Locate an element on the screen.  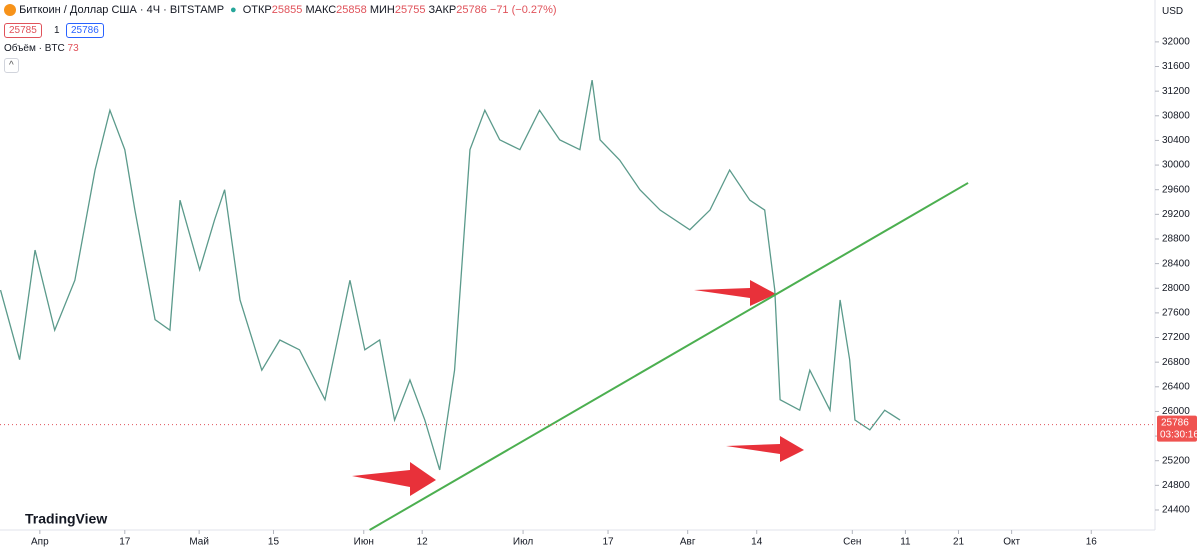
open-label: ОТКР is located at coordinates (257, 10).